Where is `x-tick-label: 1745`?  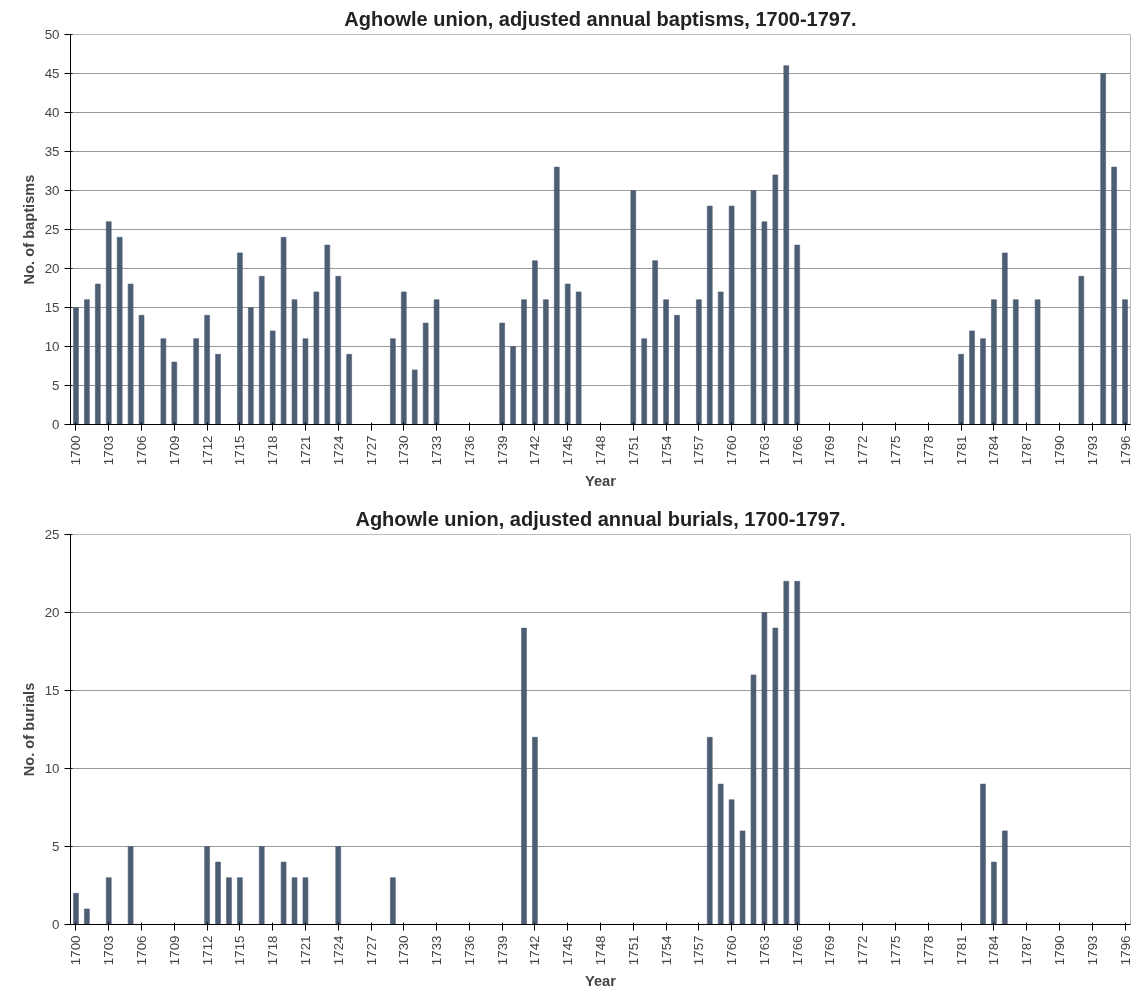
x-tick-label: 1745 is located at coordinates (568, 450).